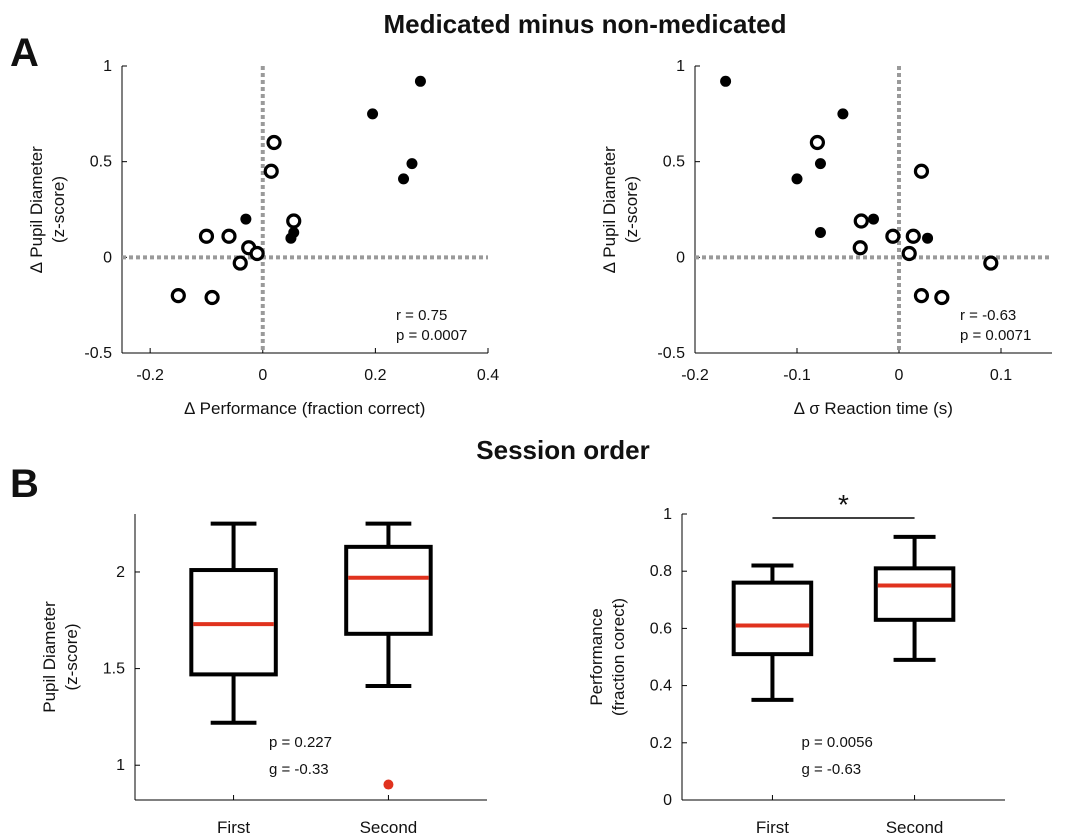 The height and width of the screenshot is (838, 1073). What do you see at coordinates (837, 742) in the screenshot?
I see `stat-p: p = 0.0056` at bounding box center [837, 742].